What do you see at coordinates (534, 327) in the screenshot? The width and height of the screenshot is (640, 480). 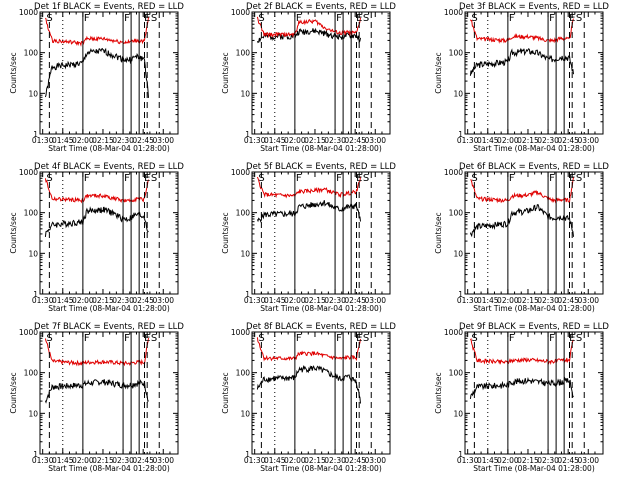 I see `panel-title: Det 9f BLACK = Events, RED = LLD` at bounding box center [534, 327].